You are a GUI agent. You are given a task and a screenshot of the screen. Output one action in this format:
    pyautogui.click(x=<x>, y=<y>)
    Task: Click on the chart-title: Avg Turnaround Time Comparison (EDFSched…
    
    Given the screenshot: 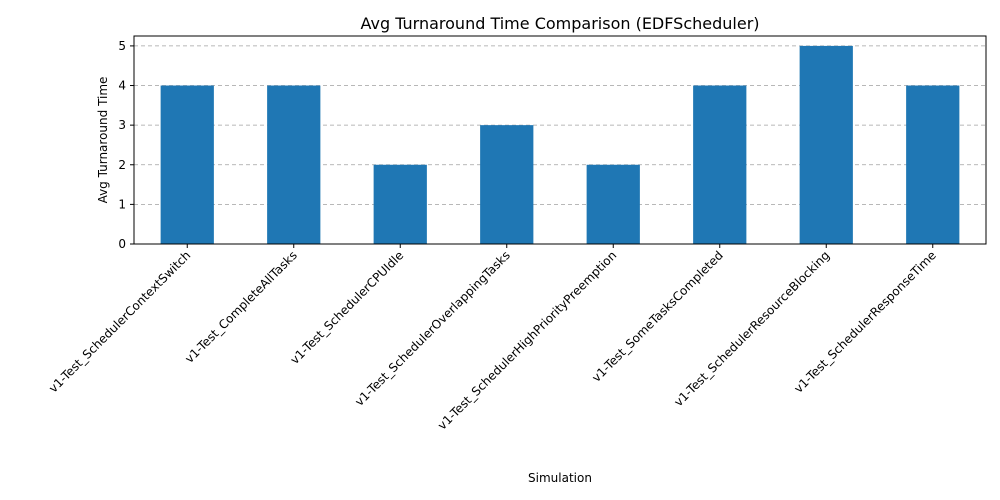 What is the action you would take?
    pyautogui.click(x=559, y=23)
    